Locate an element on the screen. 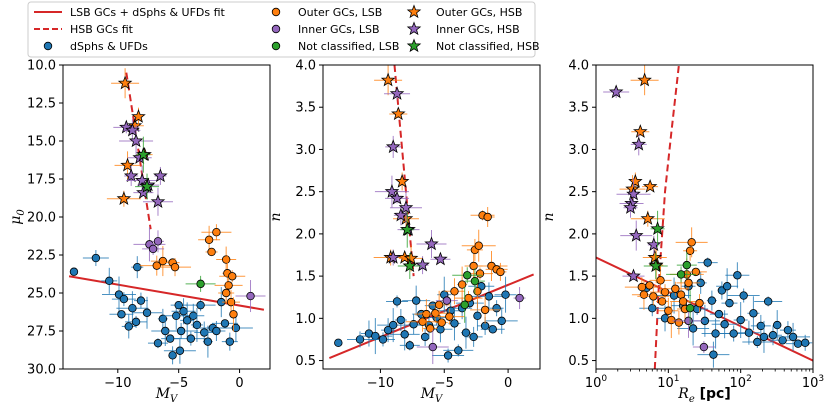 Image resolution: width=830 pixels, height=407 pixels. legend-frame is located at coordinates (281, 29).